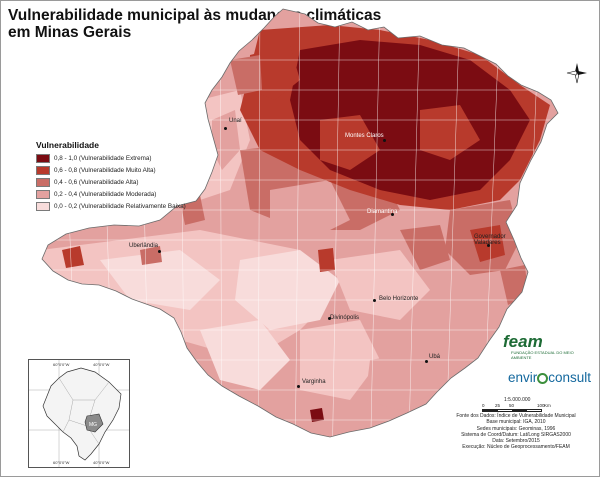  Describe the element at coordinates (43, 194) in the screenshot. I see `legend-swatch-moderate` at that location.